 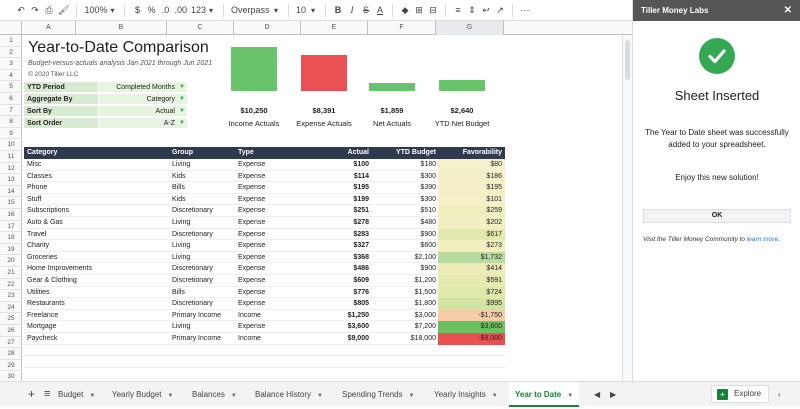 I want to click on tab-balances: Balances ▼, so click(x=214, y=394).